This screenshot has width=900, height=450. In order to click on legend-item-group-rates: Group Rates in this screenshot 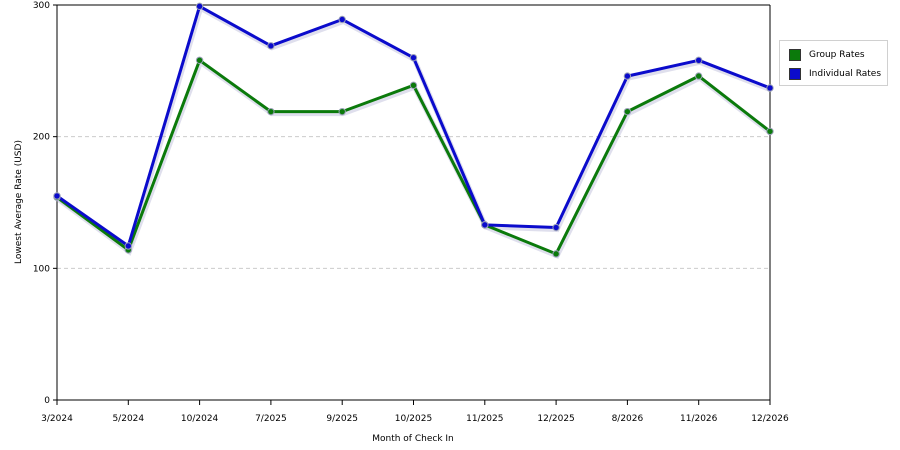, I will do `click(827, 55)`.